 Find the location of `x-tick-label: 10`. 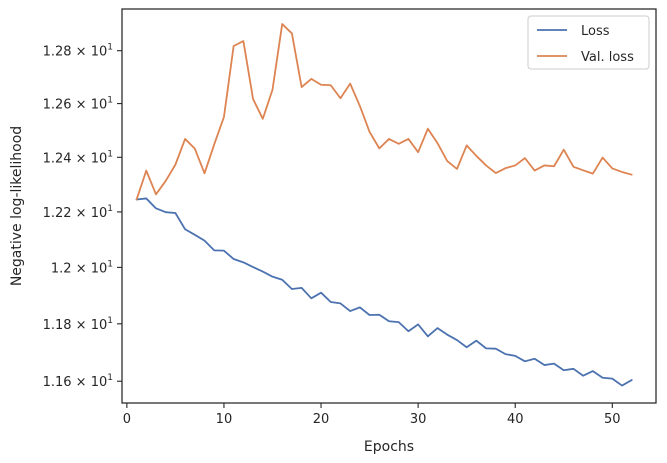

x-tick-label: 10 is located at coordinates (224, 419).